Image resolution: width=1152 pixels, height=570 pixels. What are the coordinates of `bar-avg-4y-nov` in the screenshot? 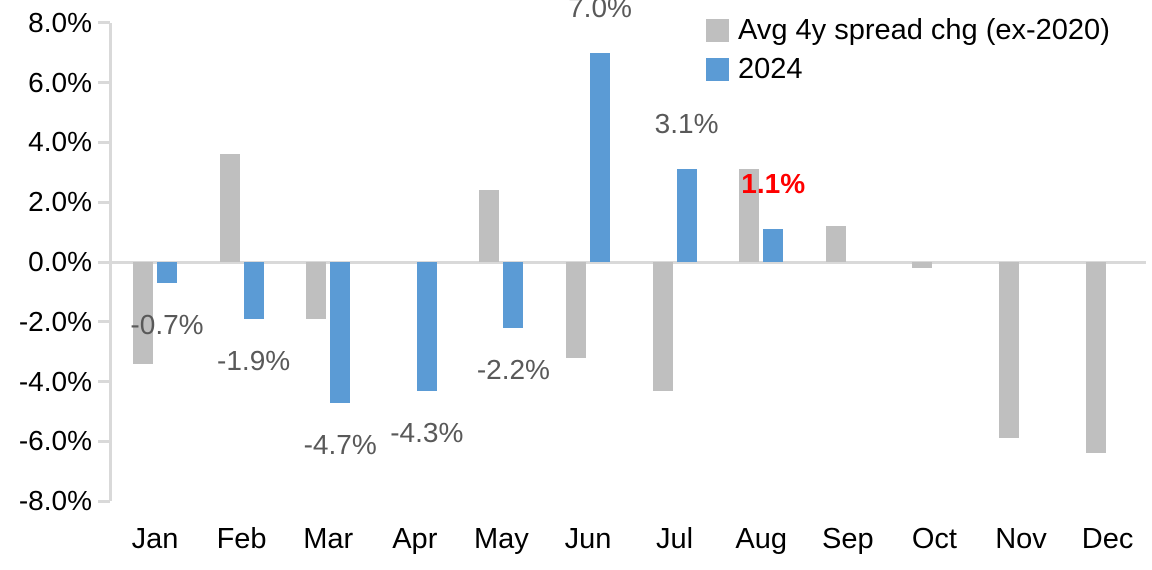 It's located at (1009, 350).